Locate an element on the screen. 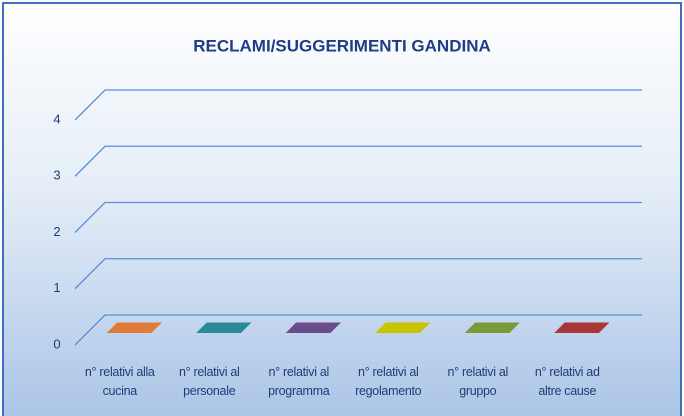 This screenshot has height=416, width=684. y-tick-label: 4 is located at coordinates (56, 118).